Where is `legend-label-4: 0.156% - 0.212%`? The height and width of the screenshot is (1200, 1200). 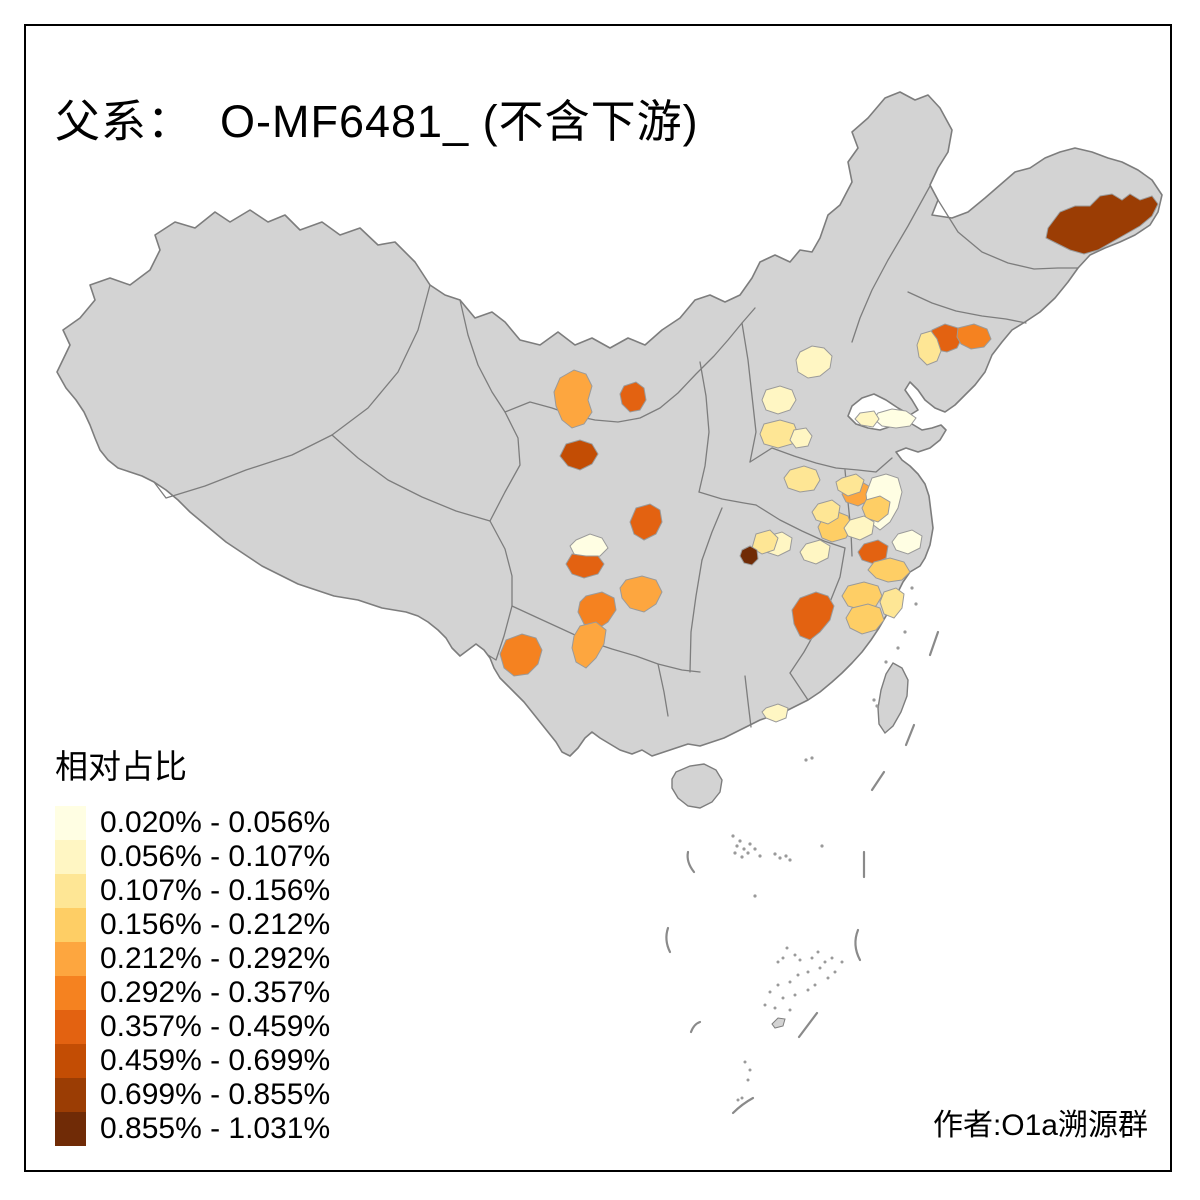
legend-label-4: 0.156% - 0.212% is located at coordinates (215, 924).